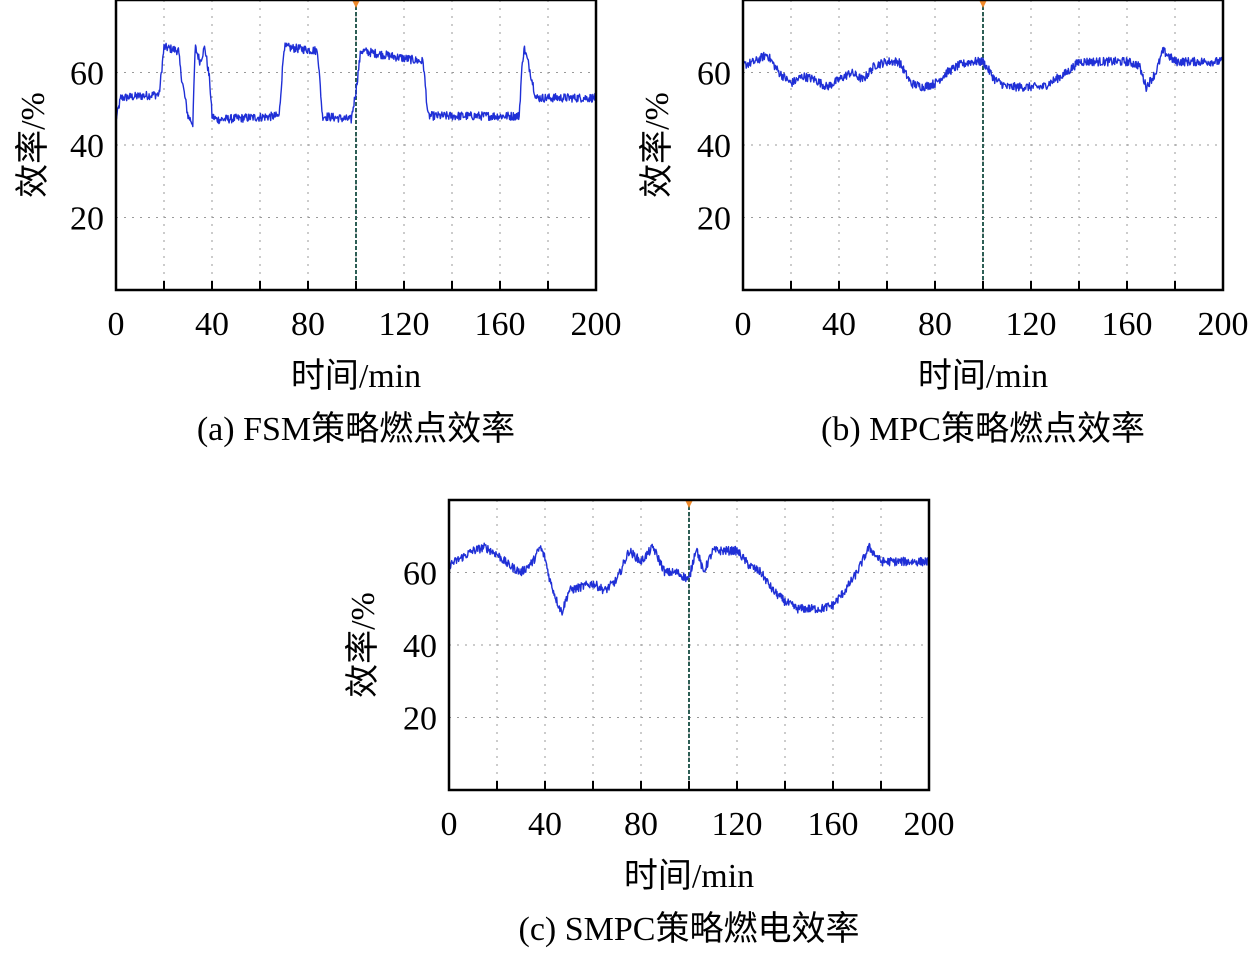 The width and height of the screenshot is (1260, 953). I want to click on panel-caption: (b) MPC策略燃点效率, so click(983, 429).